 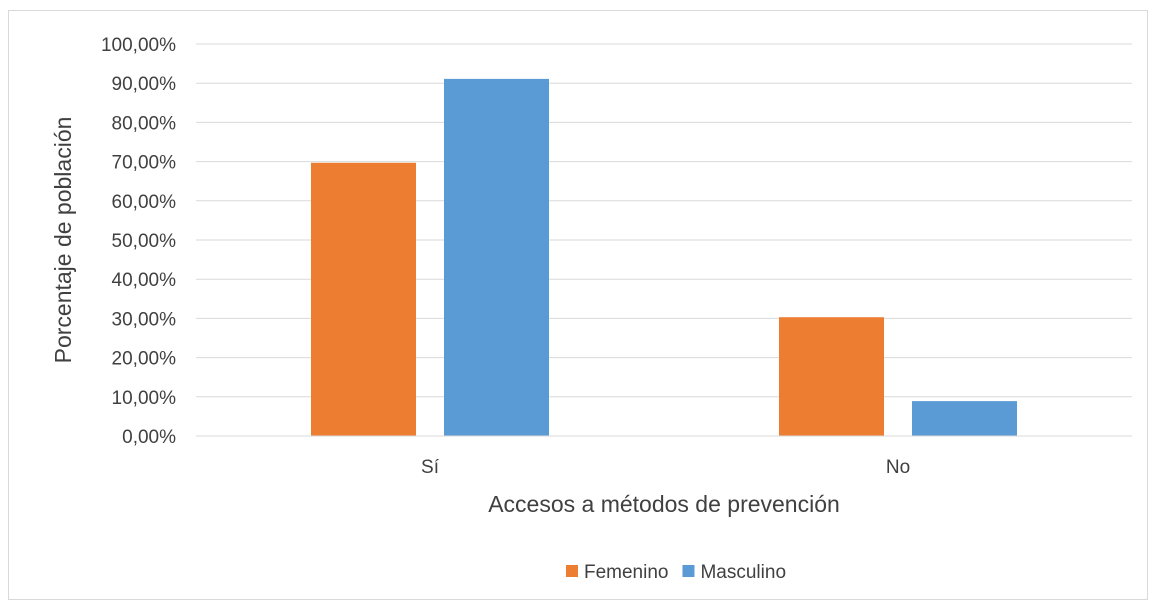 I want to click on y-tick-label: 60,00%, so click(x=144, y=202).